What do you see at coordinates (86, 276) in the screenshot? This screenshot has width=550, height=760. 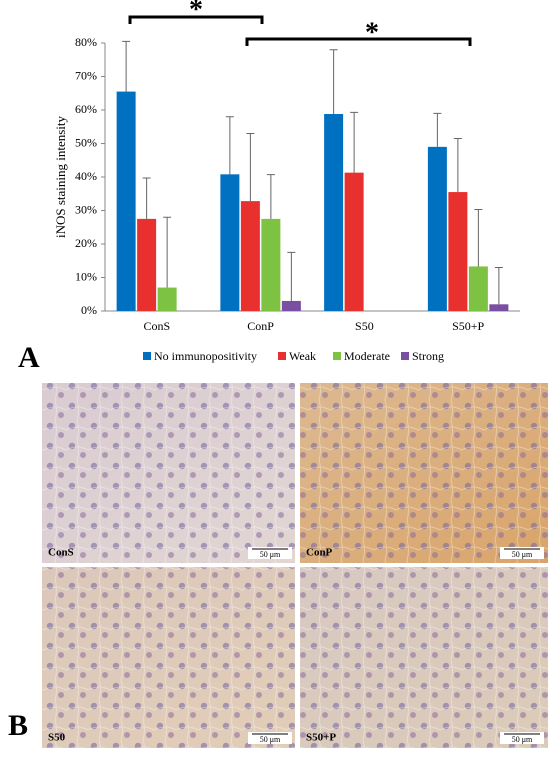 I see `y-tick-label: 10%` at bounding box center [86, 276].